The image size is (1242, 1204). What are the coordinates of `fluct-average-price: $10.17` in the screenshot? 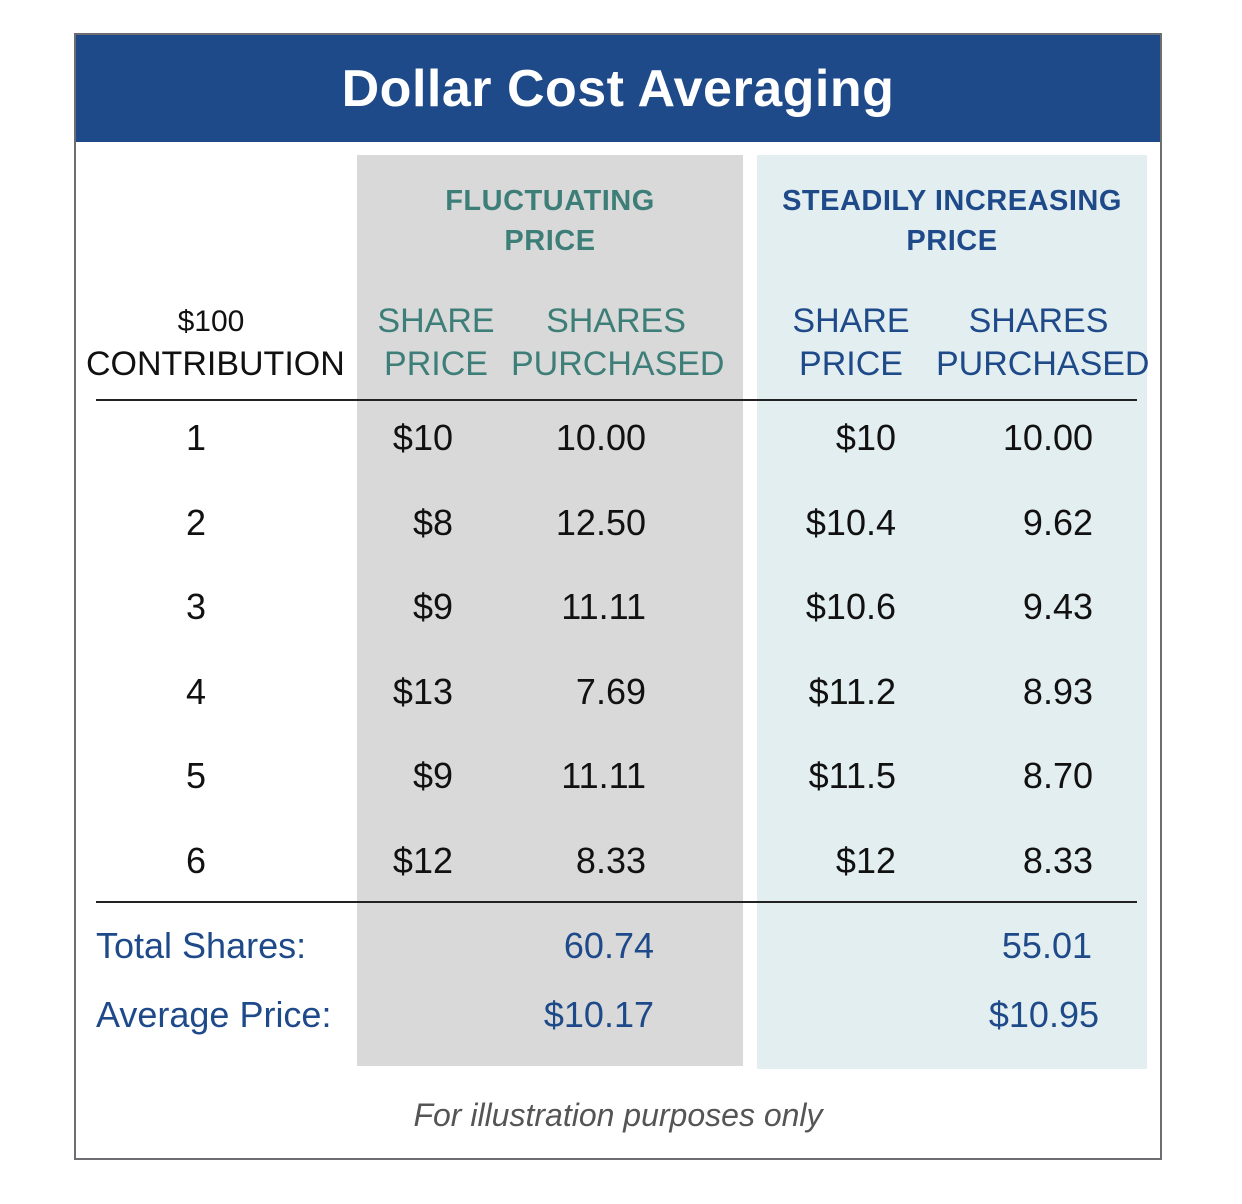 It's located at (598, 1014).